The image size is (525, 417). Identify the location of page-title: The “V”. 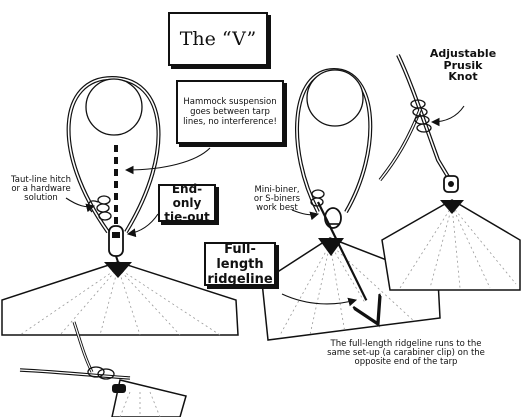
(218, 39).